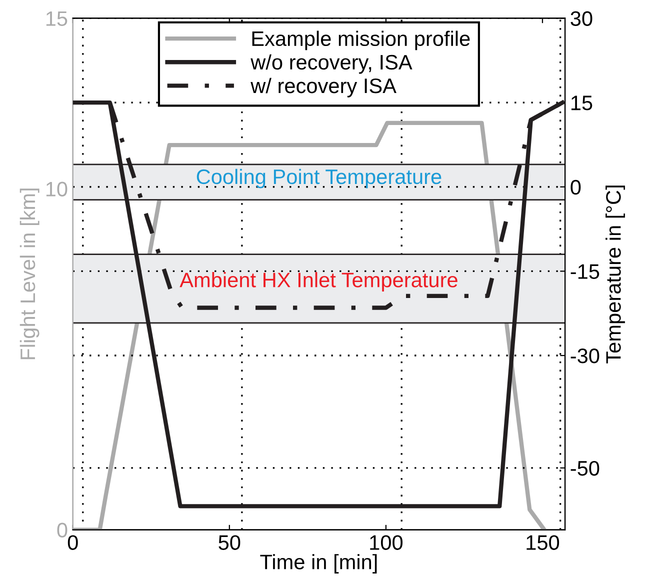  Describe the element at coordinates (386, 542) in the screenshot. I see `x-tick-label: 100` at that location.